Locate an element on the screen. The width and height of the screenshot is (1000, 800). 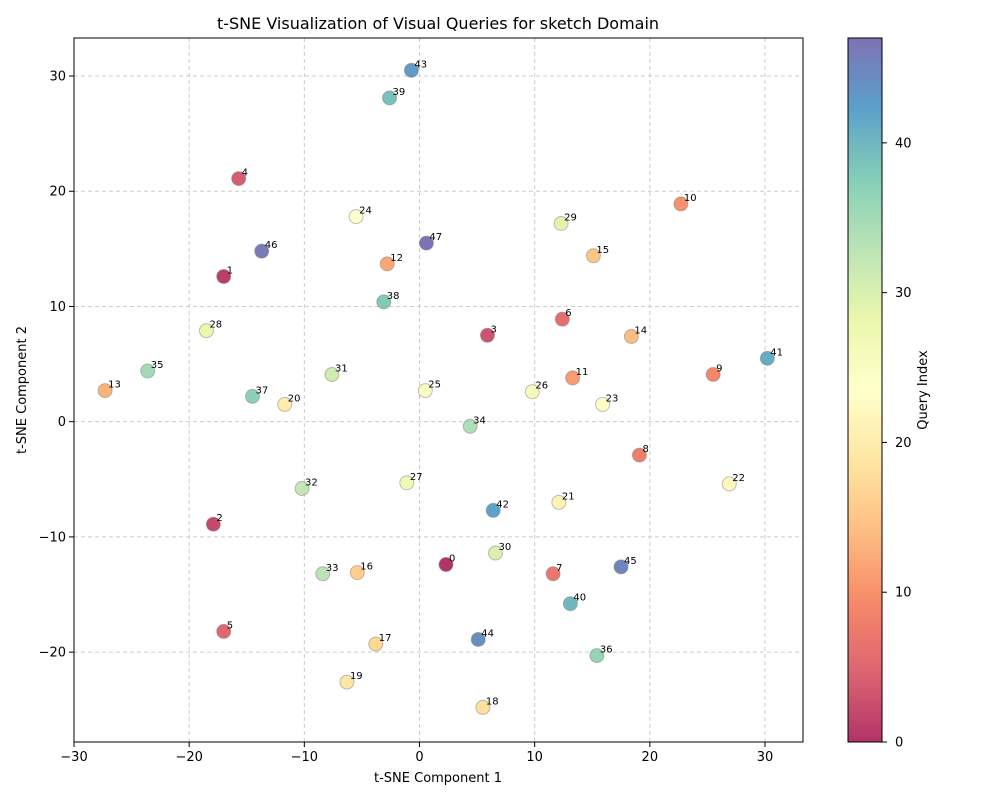
point-label: 28 is located at coordinates (215, 325).